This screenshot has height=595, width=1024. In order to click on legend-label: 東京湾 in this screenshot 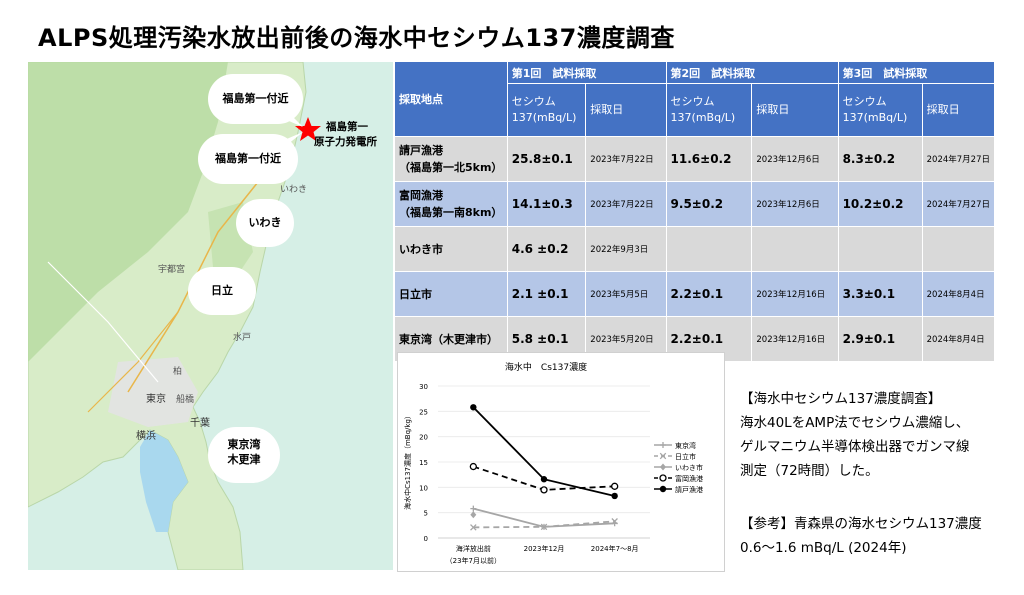, I will do `click(685, 445)`.